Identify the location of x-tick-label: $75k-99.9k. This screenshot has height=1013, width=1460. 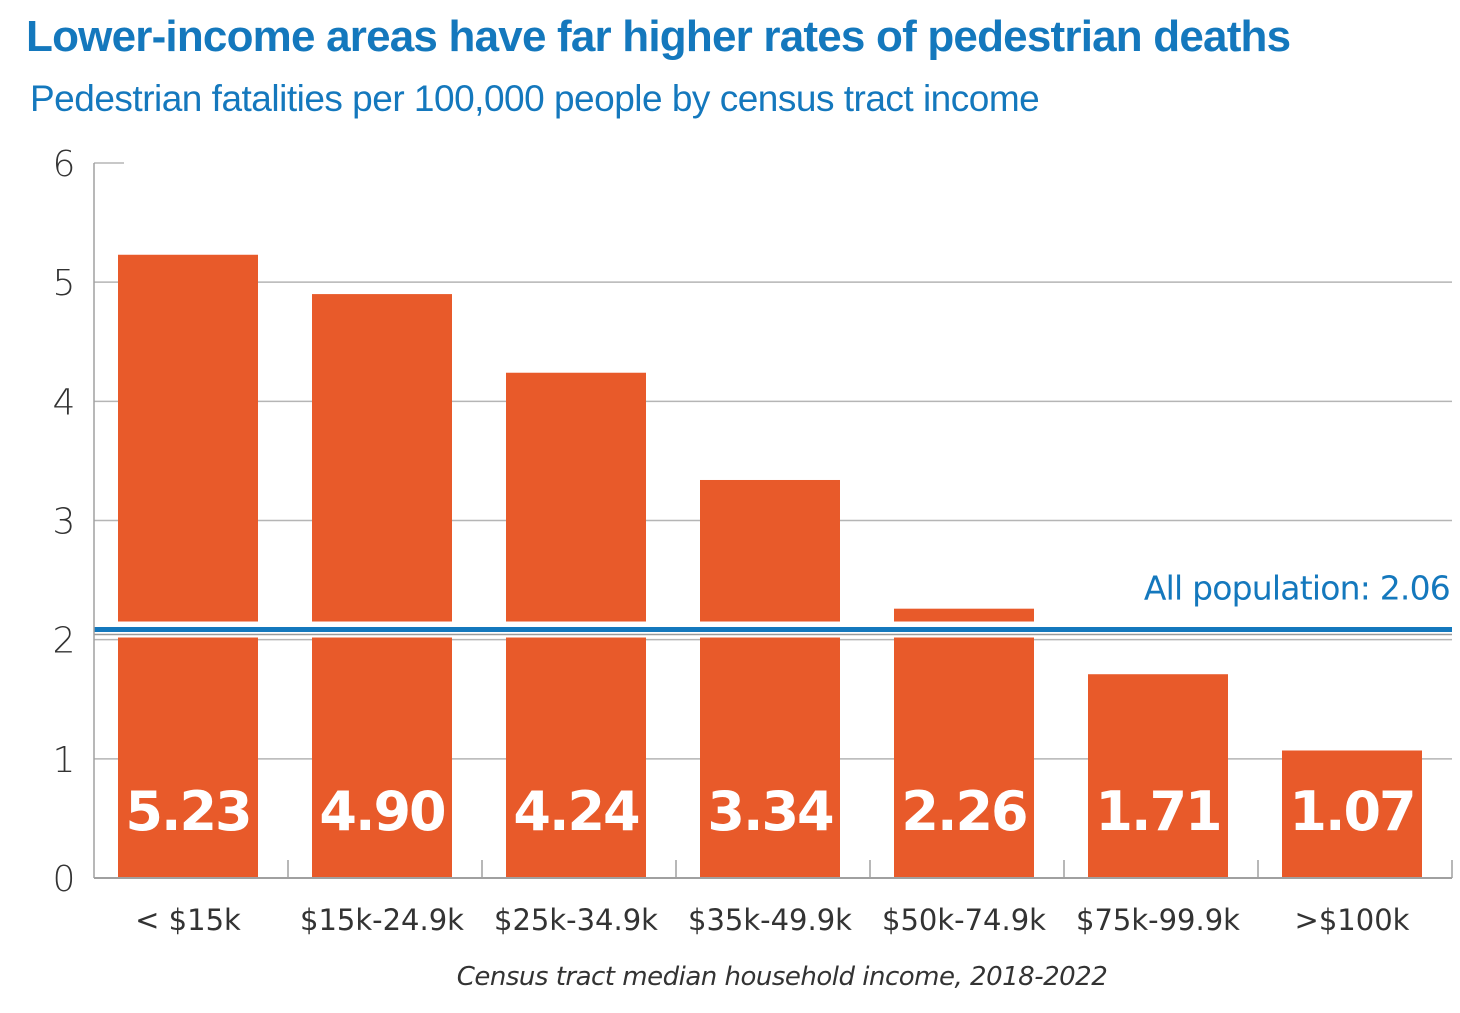
(1158, 920).